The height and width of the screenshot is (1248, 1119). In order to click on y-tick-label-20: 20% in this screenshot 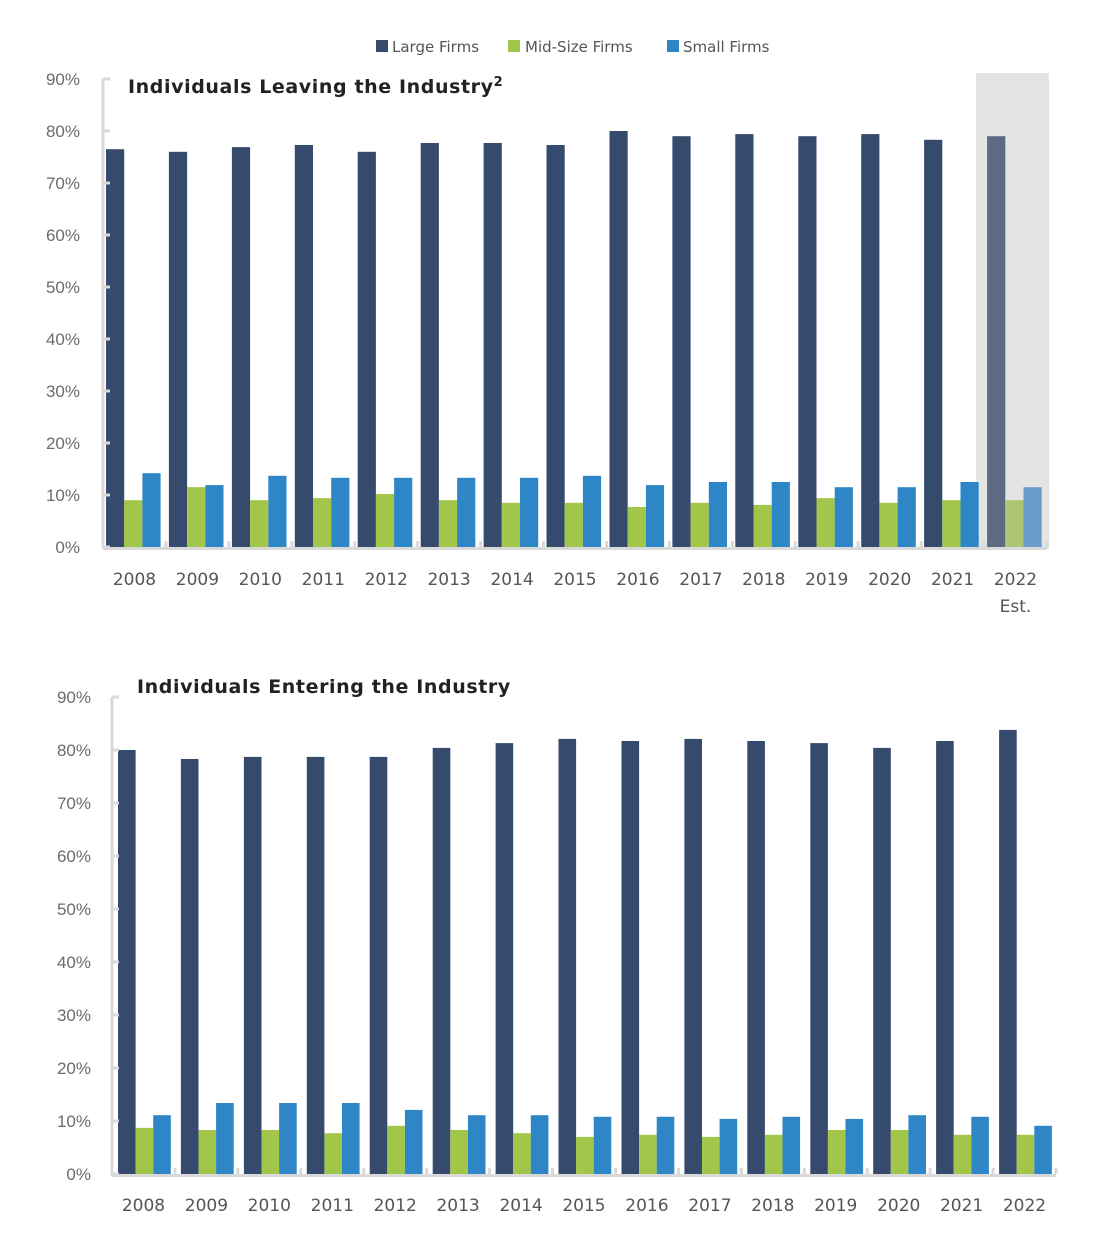, I will do `click(74, 1068)`.